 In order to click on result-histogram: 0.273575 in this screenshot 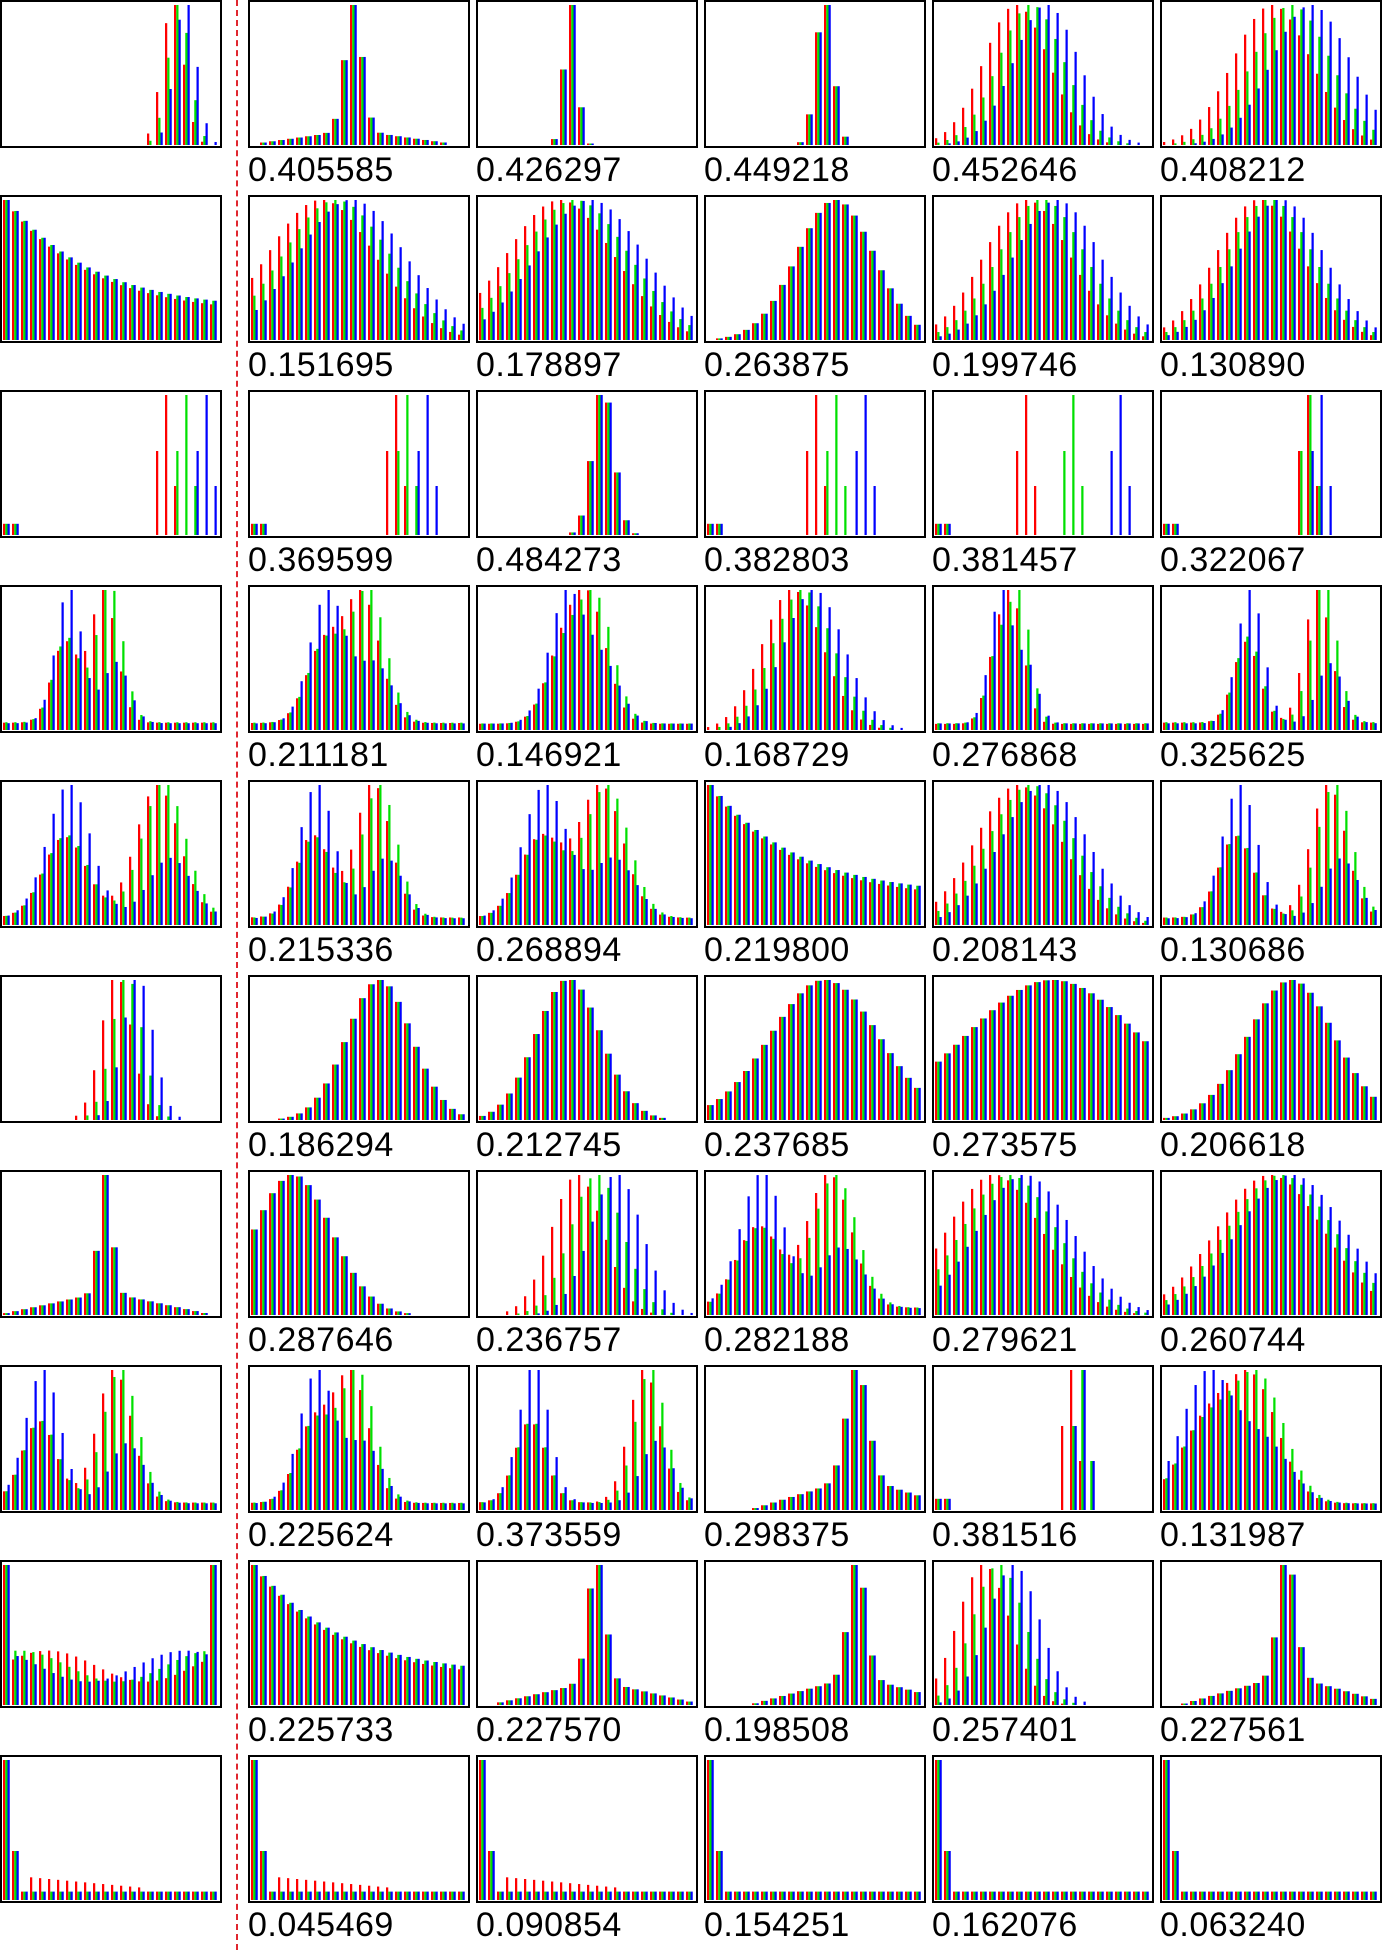, I will do `click(1043, 1070)`.